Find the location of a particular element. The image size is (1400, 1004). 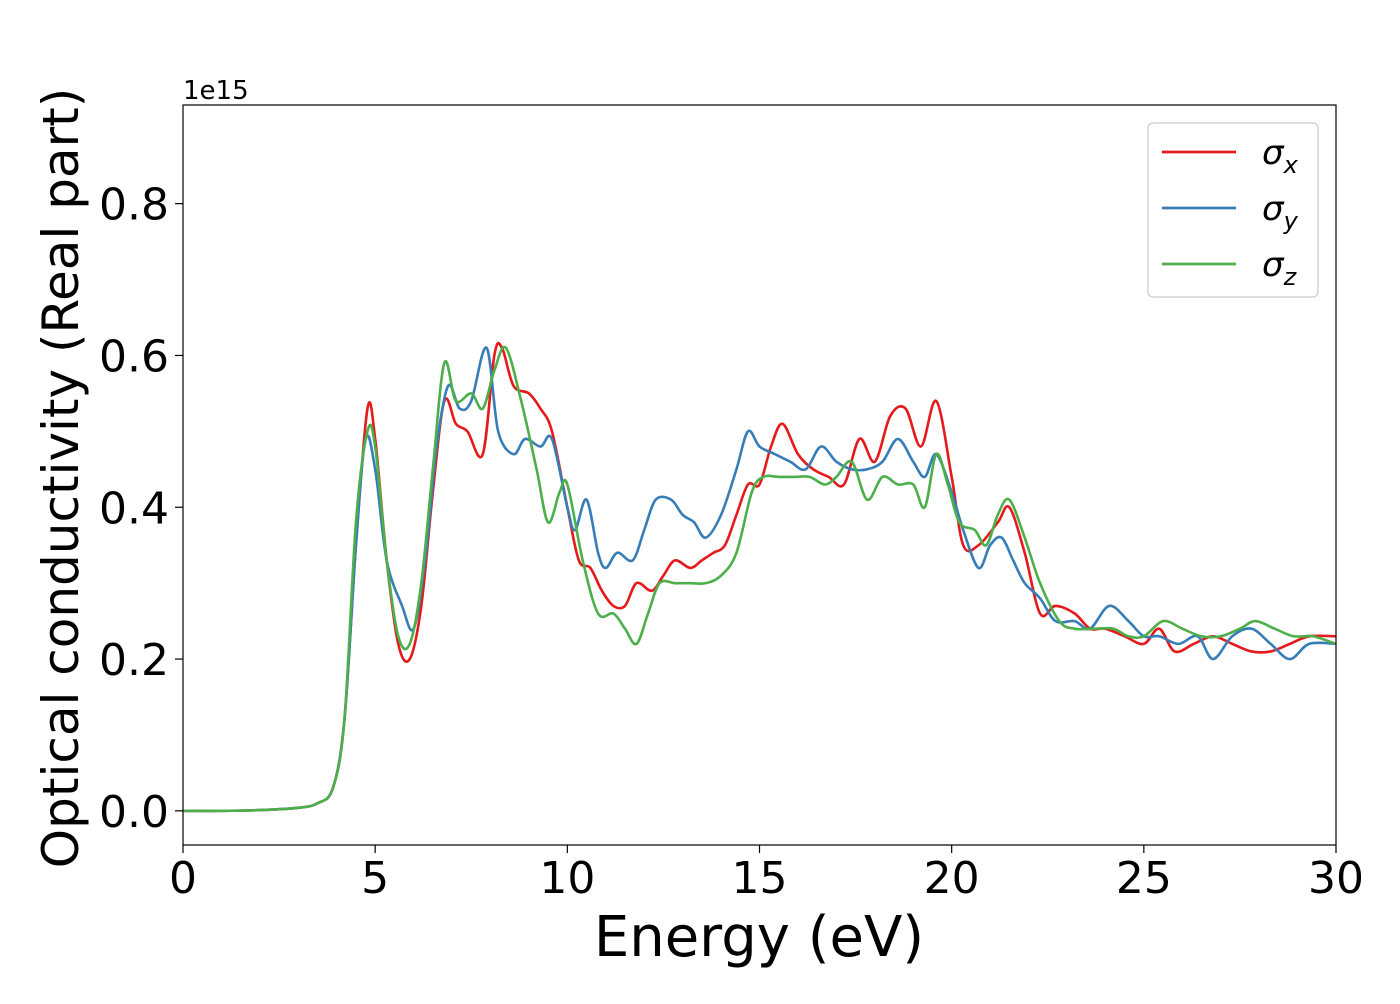

x-tick-label: 15 is located at coordinates (760, 878).